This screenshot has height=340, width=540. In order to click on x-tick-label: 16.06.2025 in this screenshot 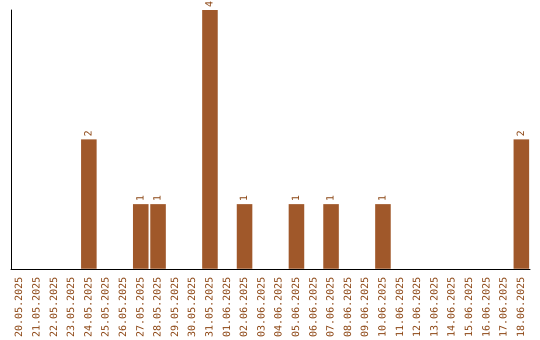, I will do `click(486, 307)`.